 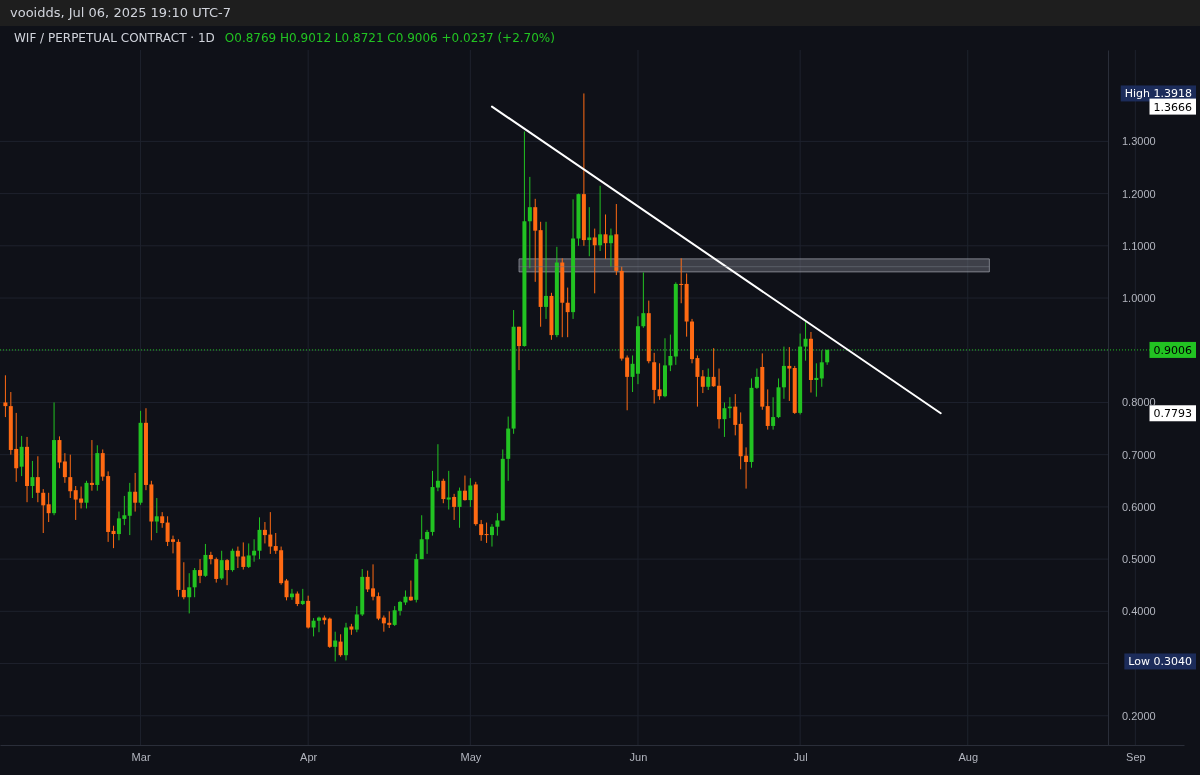 What do you see at coordinates (800, 756) in the screenshot?
I see `x-tick-label: Jul` at bounding box center [800, 756].